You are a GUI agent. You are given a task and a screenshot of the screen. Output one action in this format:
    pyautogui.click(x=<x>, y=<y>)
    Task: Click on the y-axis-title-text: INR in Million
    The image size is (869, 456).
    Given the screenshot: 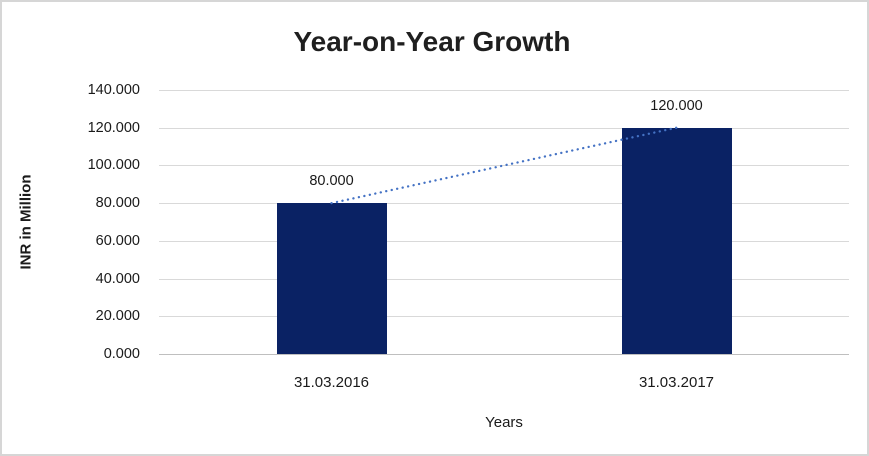 What is the action you would take?
    pyautogui.click(x=26, y=222)
    